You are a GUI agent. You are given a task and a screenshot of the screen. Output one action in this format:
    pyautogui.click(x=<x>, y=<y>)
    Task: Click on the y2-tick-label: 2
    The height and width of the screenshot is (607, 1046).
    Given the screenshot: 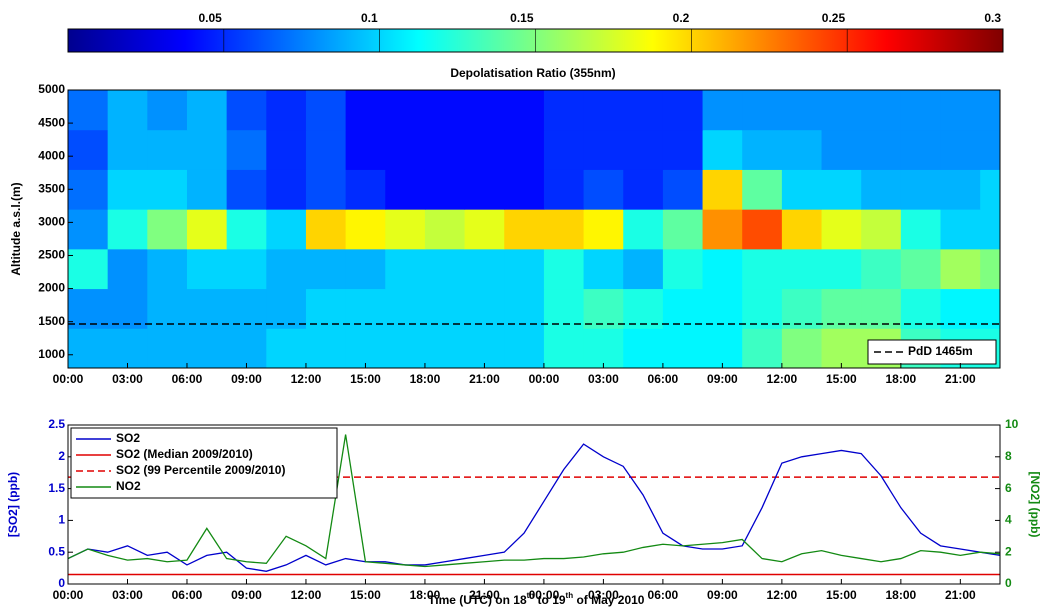 What is the action you would take?
    pyautogui.click(x=1008, y=551)
    